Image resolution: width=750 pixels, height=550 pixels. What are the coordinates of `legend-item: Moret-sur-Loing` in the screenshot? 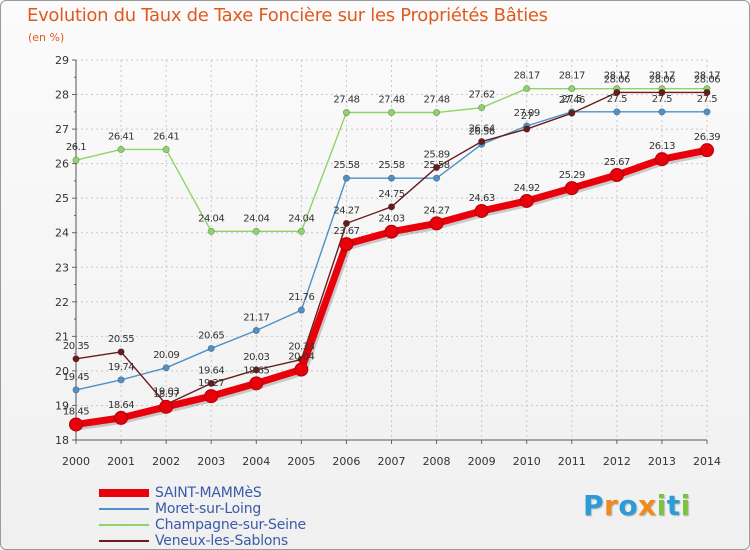 It's located at (202, 509).